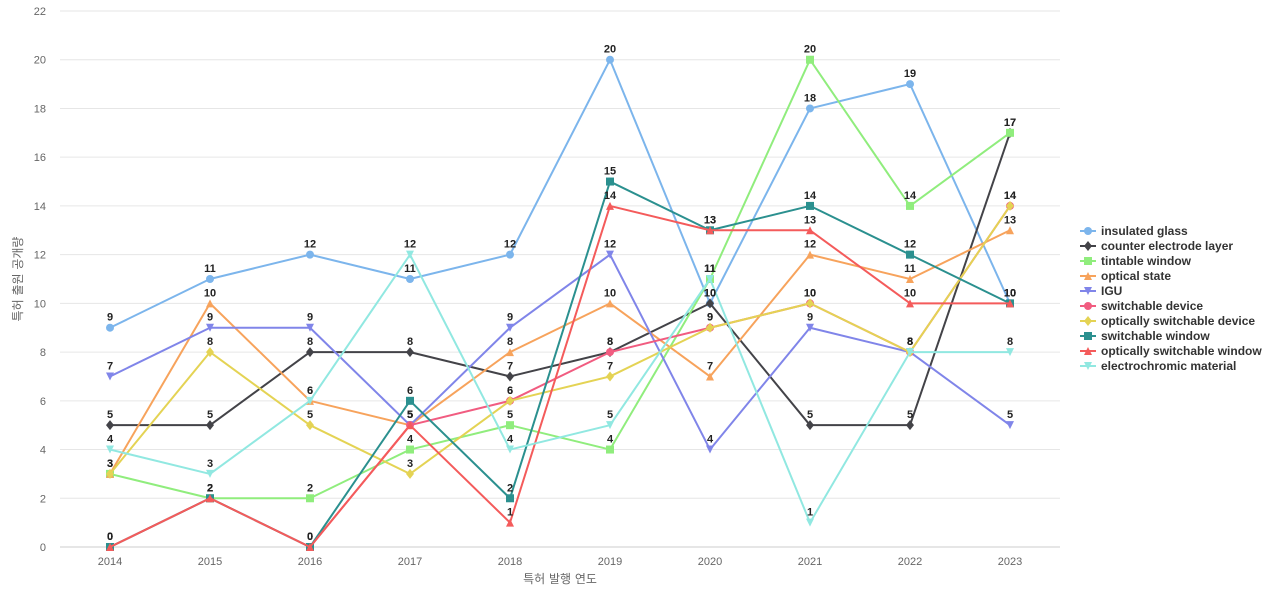  Describe the element at coordinates (1111, 291) in the screenshot. I see `legend-label: IGU` at that location.